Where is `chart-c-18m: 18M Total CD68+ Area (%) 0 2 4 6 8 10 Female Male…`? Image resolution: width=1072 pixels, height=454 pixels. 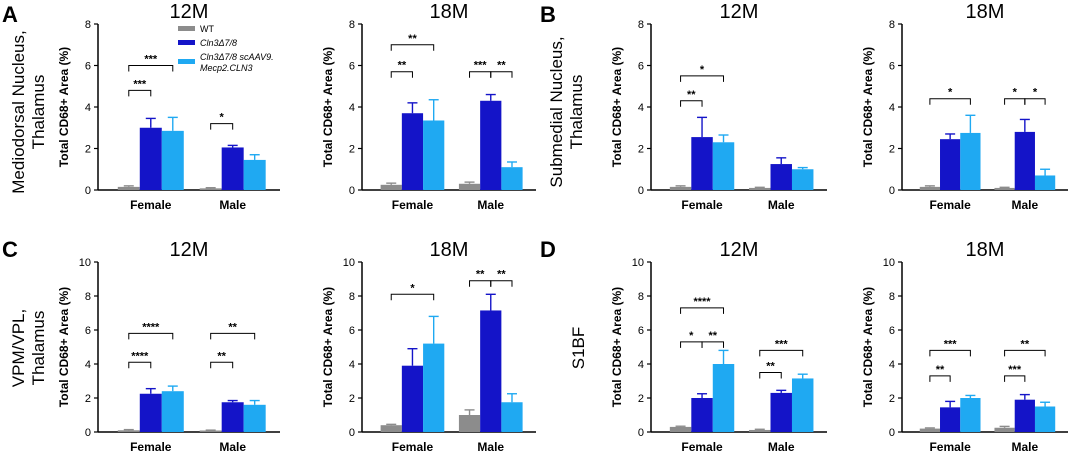 chart-c-18m: 18M Total CD68+ Area (%) 0 2 4 6 8 10 Female Male… is located at coordinates (428, 346).